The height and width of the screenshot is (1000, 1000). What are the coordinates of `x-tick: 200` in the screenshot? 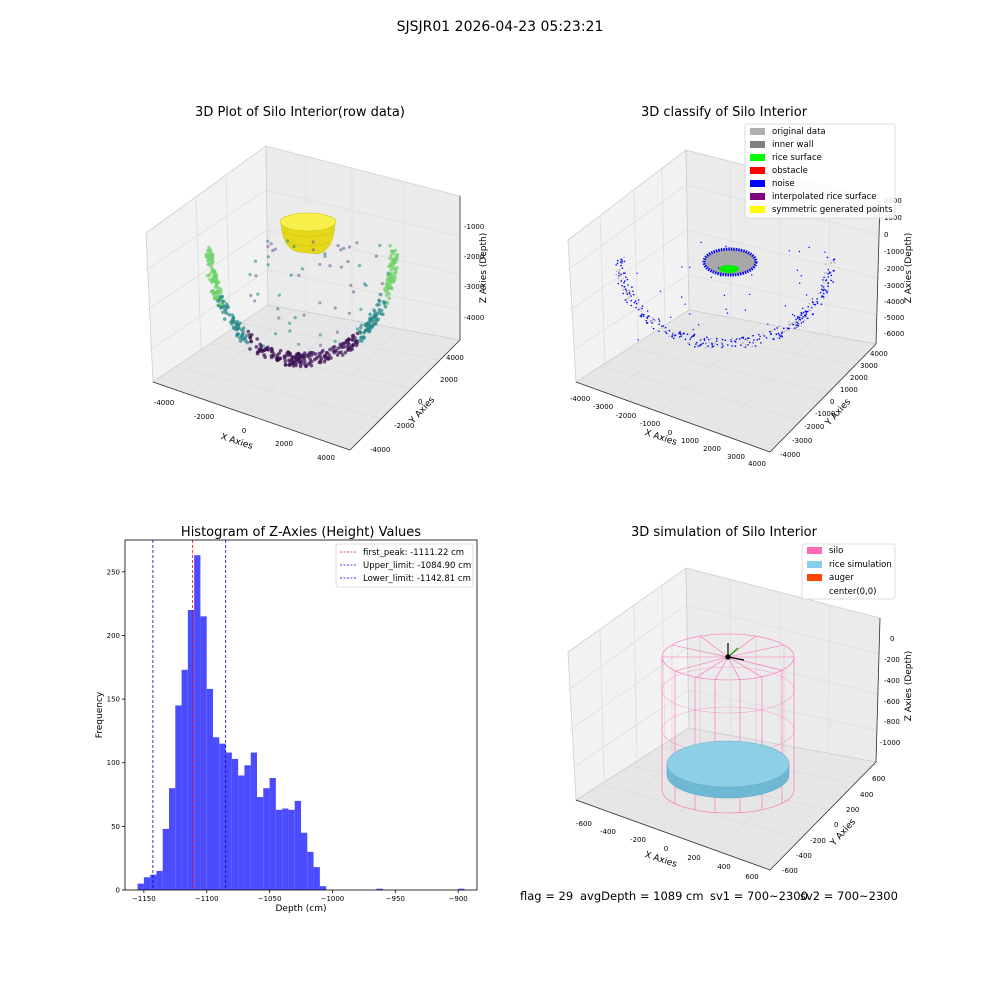 It's located at (693, 858).